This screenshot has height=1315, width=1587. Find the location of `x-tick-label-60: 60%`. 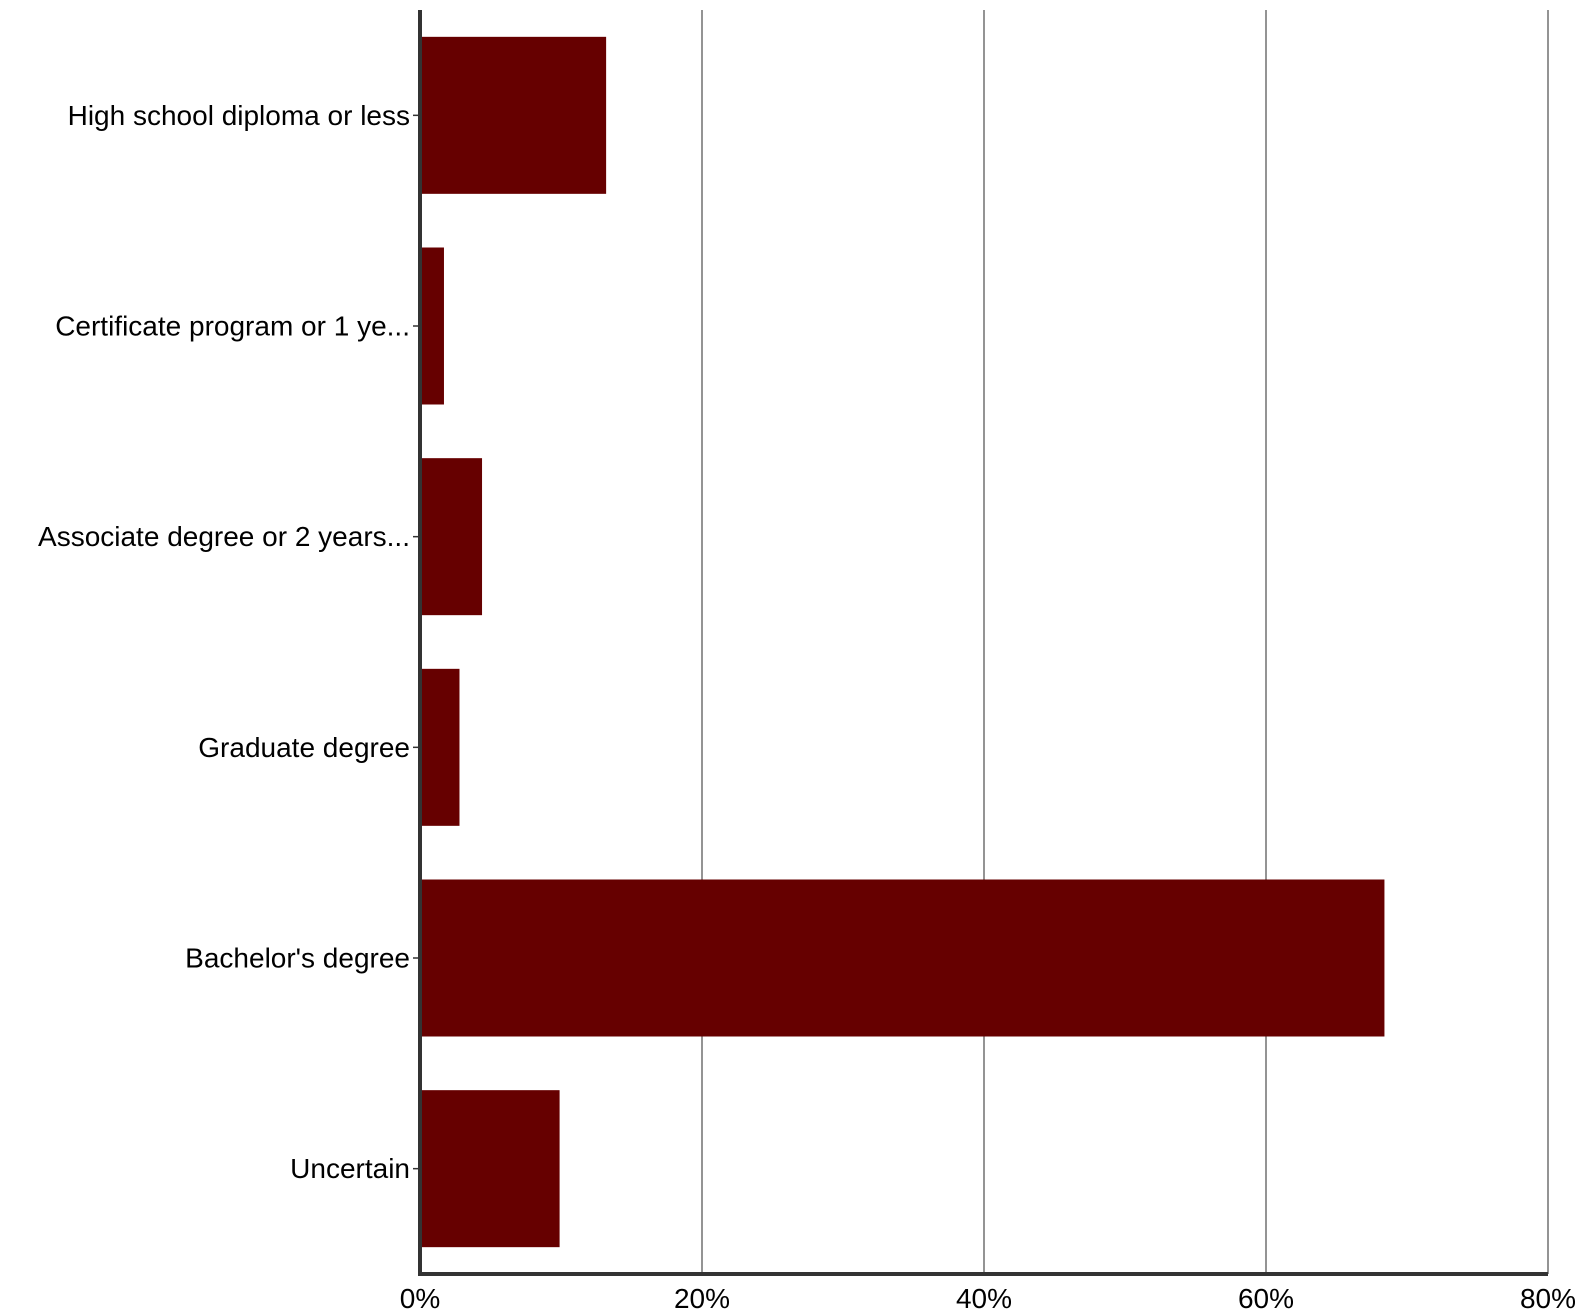

x-tick-label-60: 60% is located at coordinates (1266, 1298).